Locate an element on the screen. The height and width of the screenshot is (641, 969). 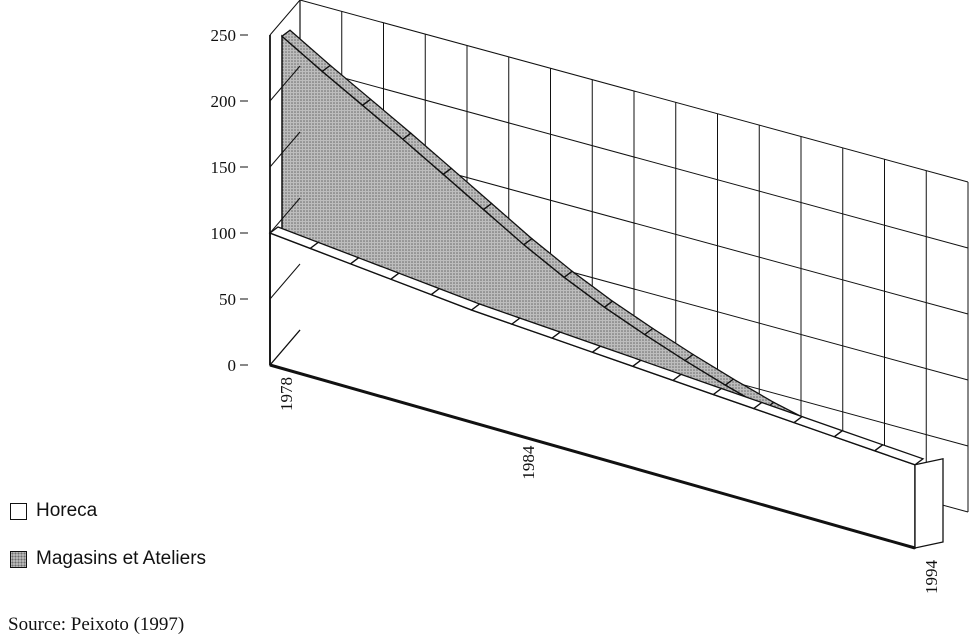
series-horeca-end-face is located at coordinates (929, 503).